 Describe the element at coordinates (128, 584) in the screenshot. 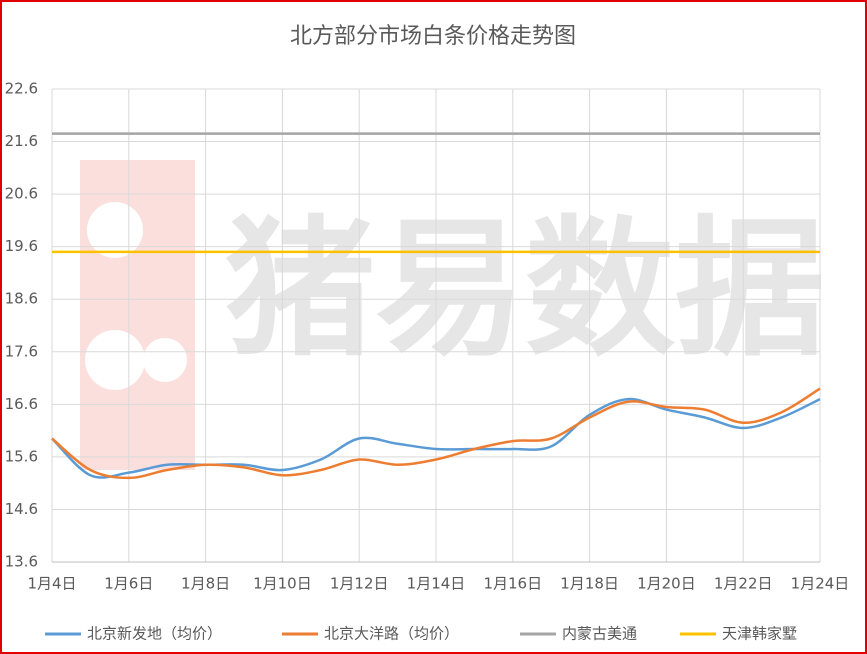

I see `x-tick-label: 1月6日` at that location.